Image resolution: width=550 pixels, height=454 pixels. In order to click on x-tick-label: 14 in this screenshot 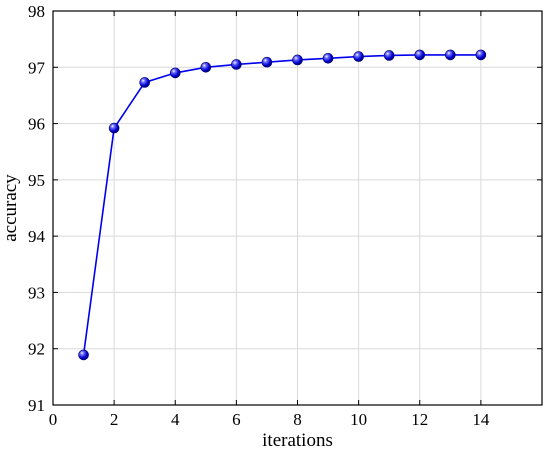, I will do `click(481, 419)`.